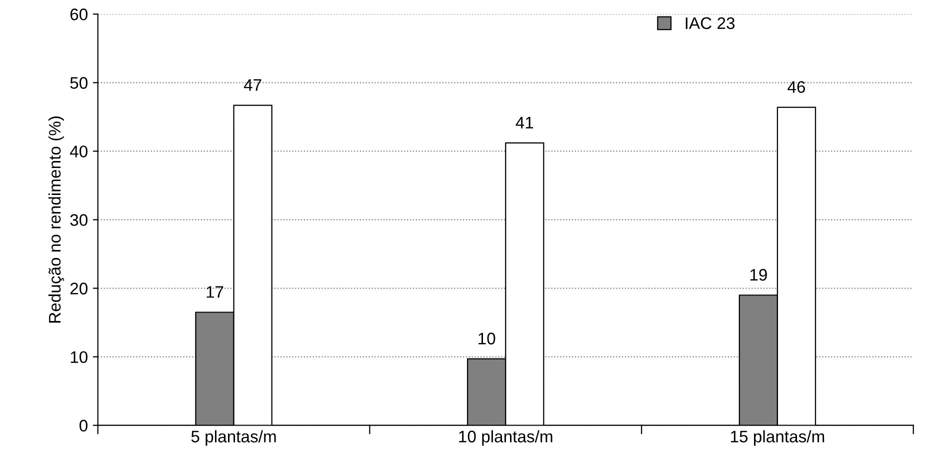 This screenshot has width=932, height=470. I want to click on y-tick-label: 30, so click(79, 220).